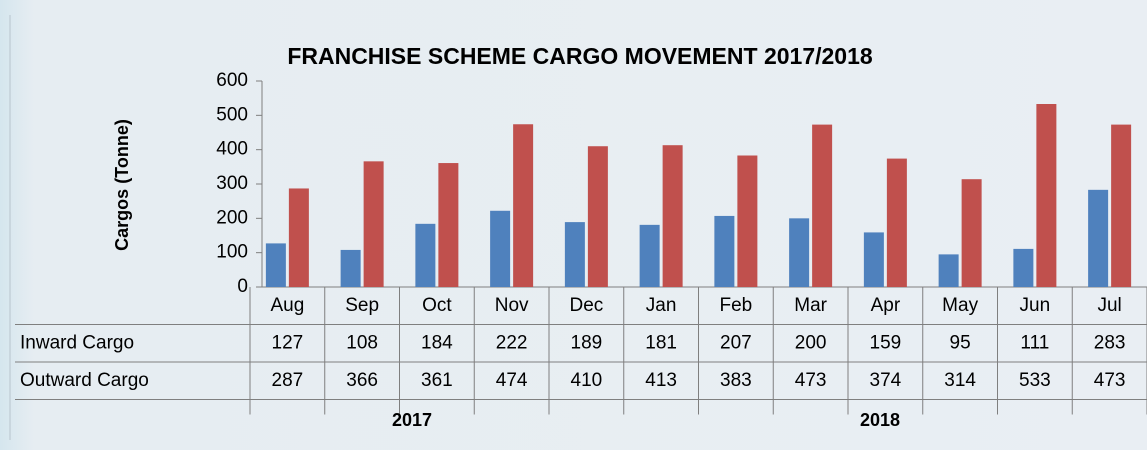 The width and height of the screenshot is (1147, 450). What do you see at coordinates (122, 185) in the screenshot?
I see `y-axis-title: Cargos (Tonne)` at bounding box center [122, 185].